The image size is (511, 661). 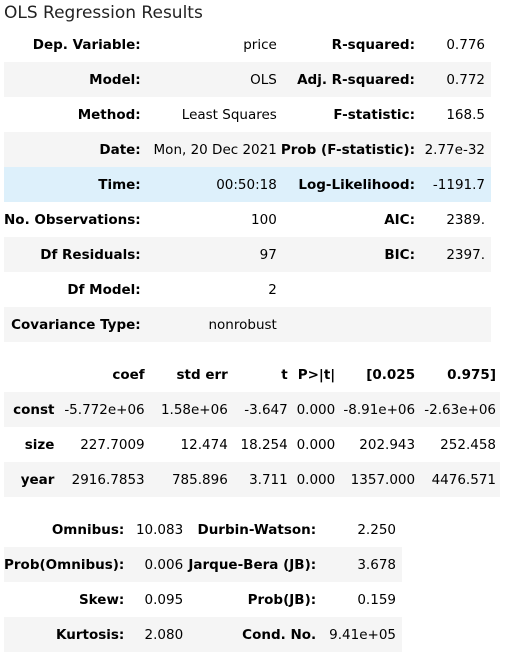 I want to click on summary-value: 0.772, so click(x=465, y=79).